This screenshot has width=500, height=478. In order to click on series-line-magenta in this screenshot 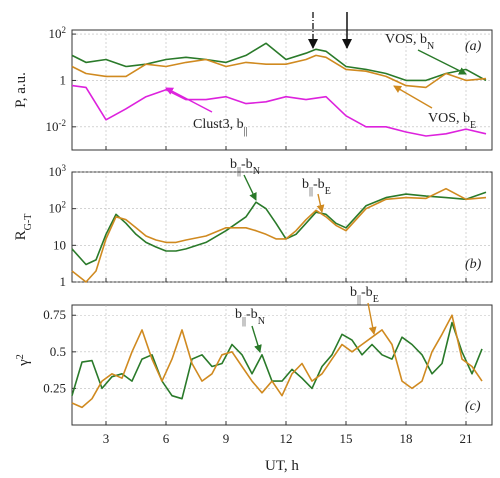, I will do `click(279, 110)`.